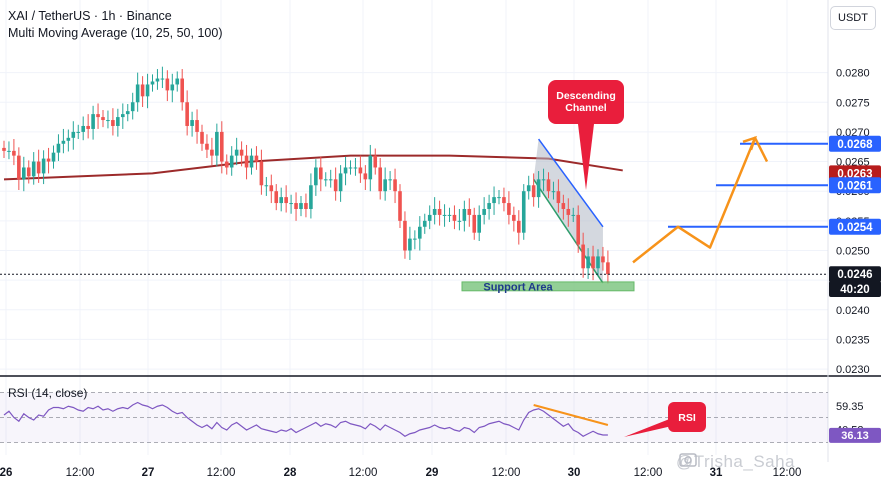 This screenshot has width=881, height=493. I want to click on camera-icon-body, so click(688, 460).